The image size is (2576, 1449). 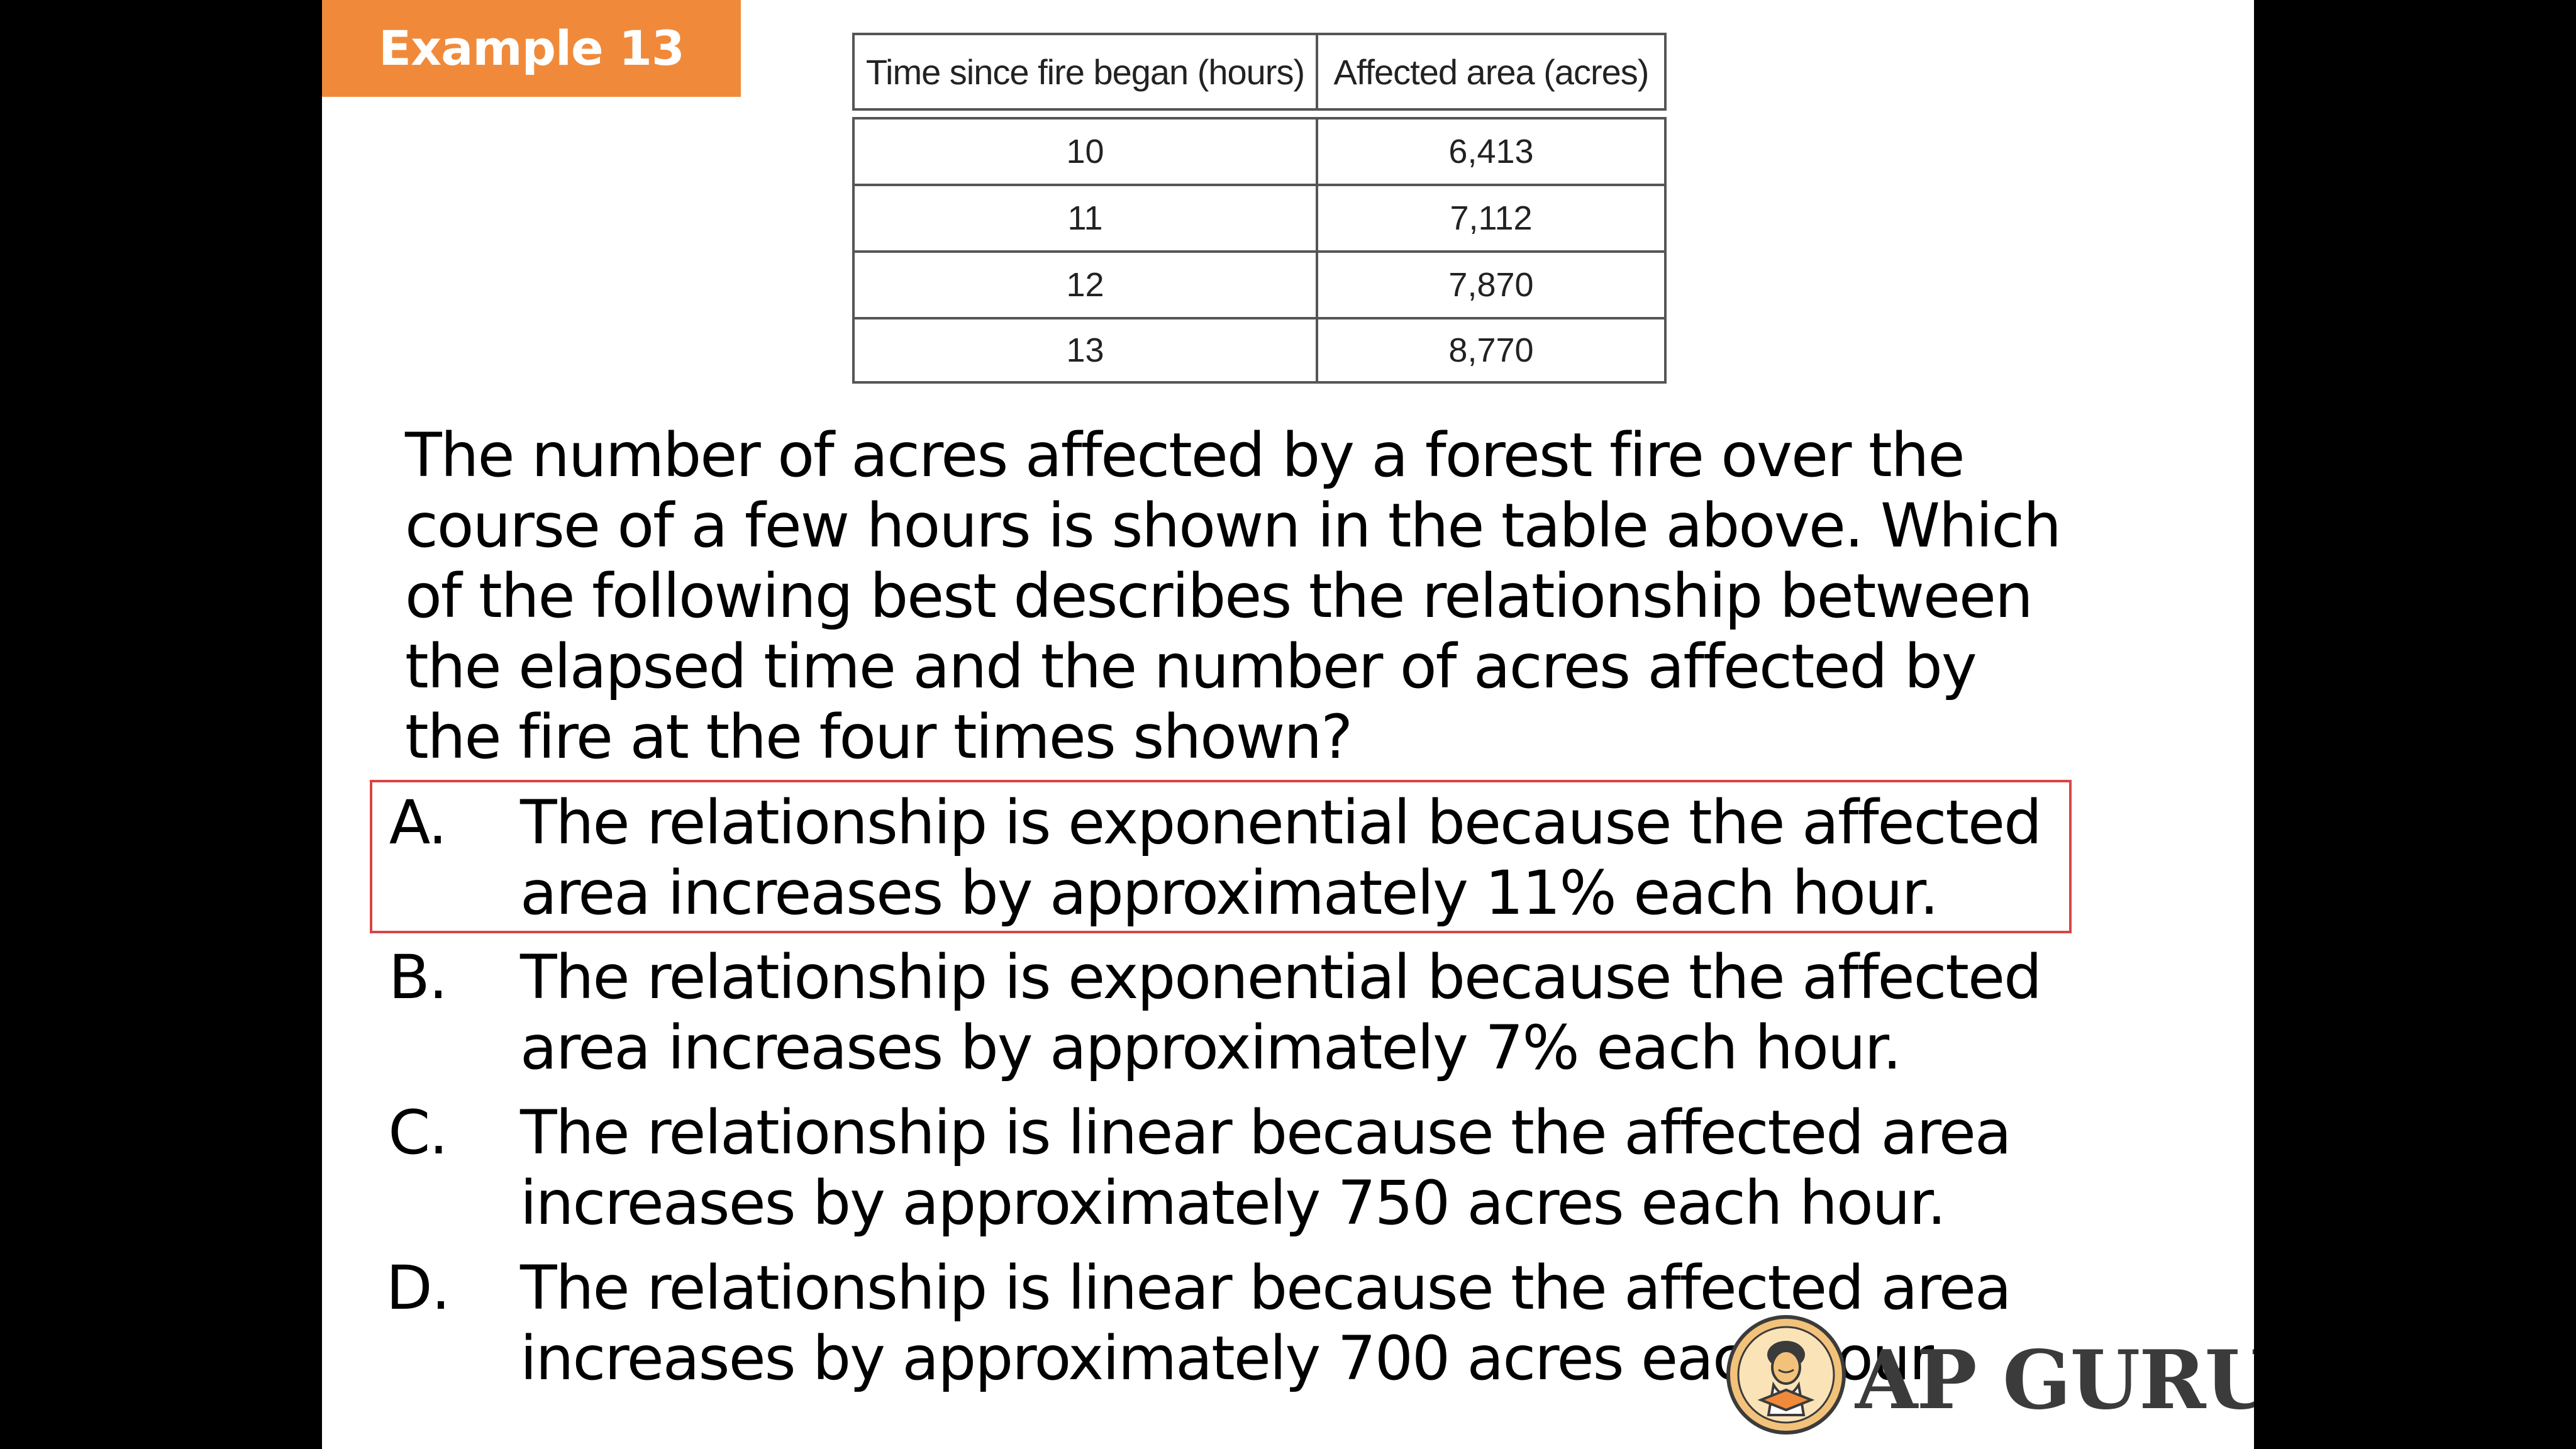 I want to click on table-cell-time: 10, so click(x=1086, y=151).